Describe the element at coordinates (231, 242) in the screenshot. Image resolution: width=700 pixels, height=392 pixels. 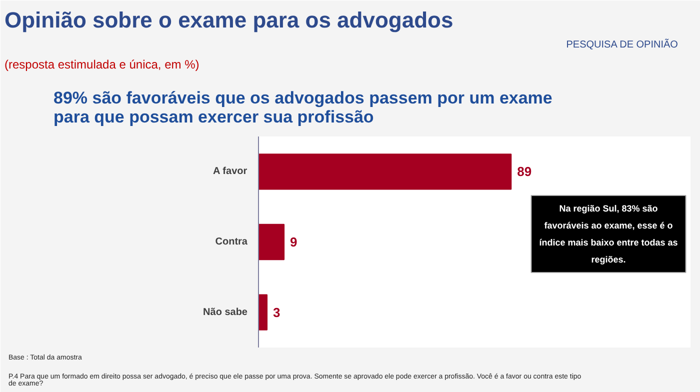
I see `y-tick-label: Contra` at that location.